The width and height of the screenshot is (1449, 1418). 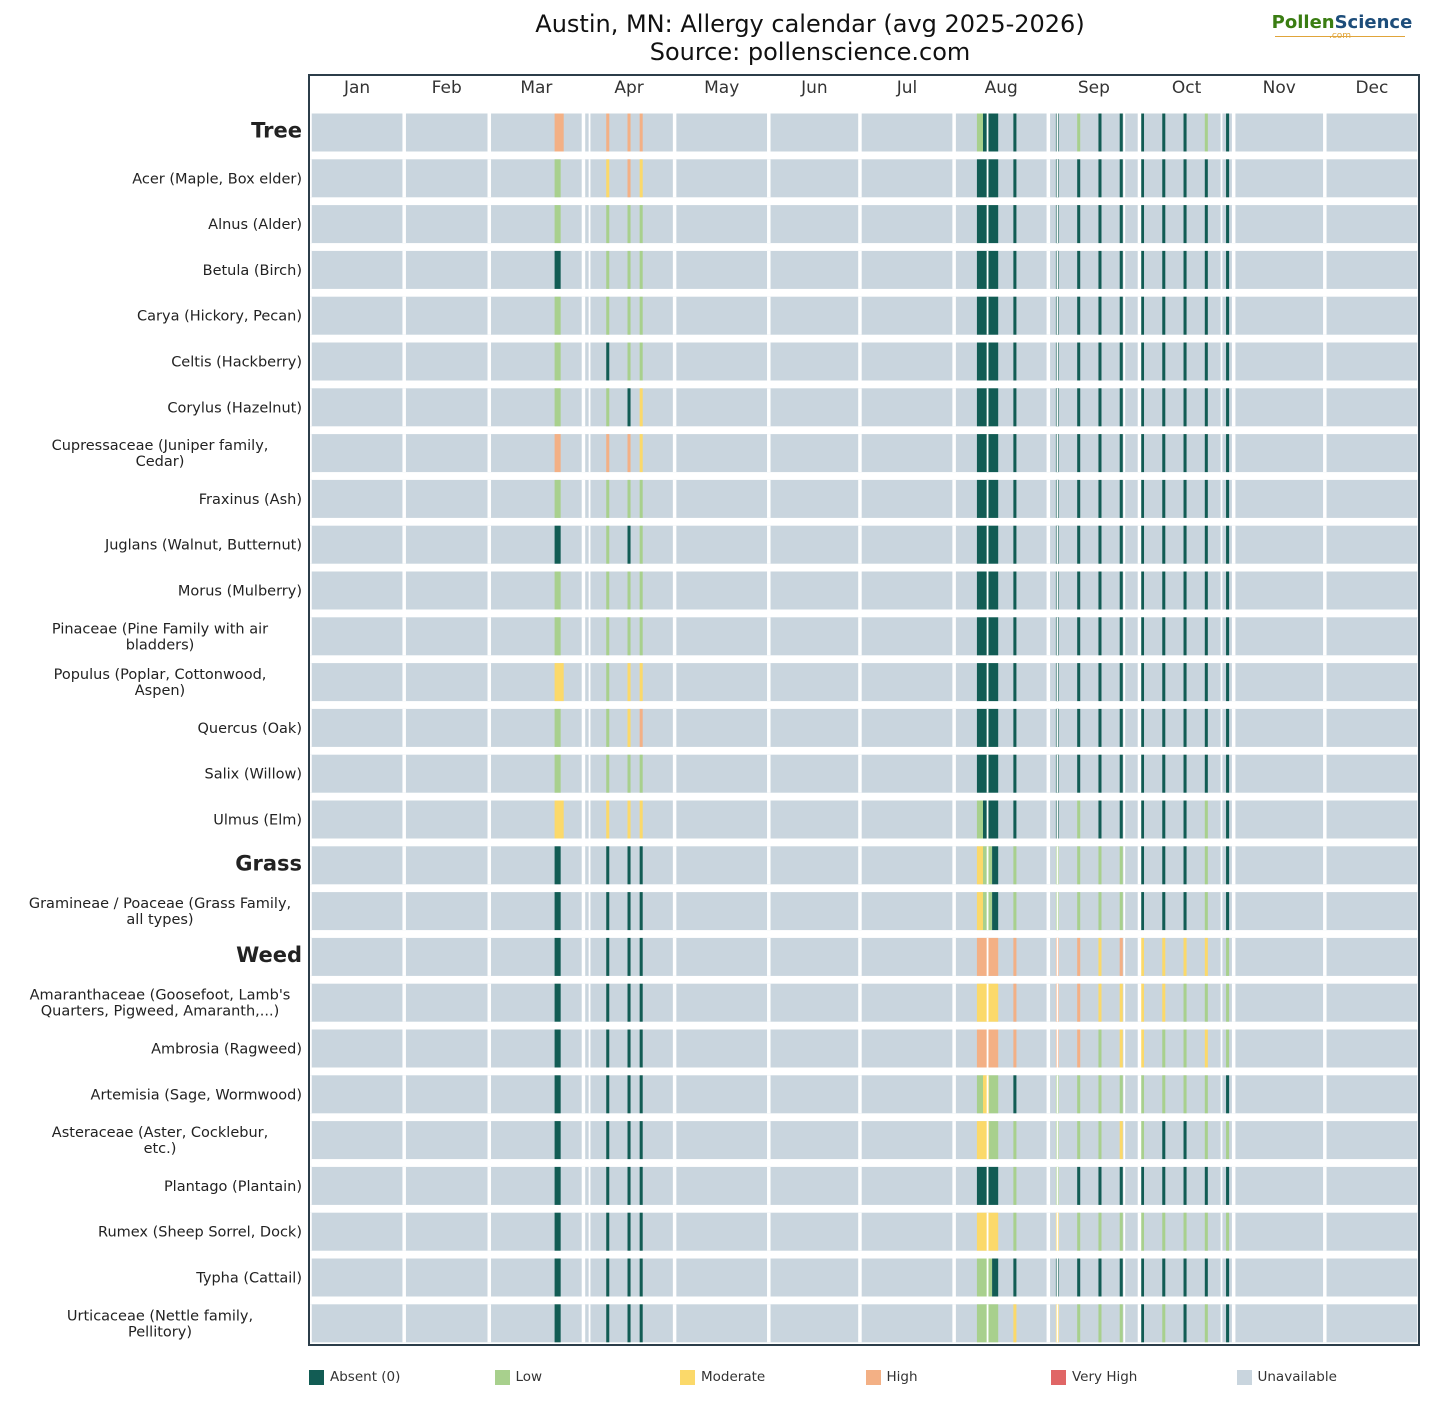 What do you see at coordinates (786, 1048) in the screenshot?
I see `calendar-row: Ambrosia (Ragweed)` at bounding box center [786, 1048].